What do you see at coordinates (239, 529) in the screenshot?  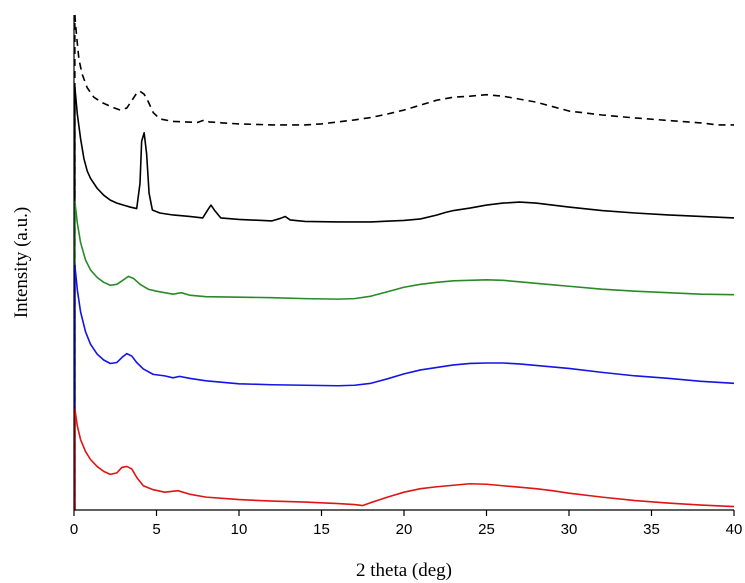 I see `x-tick-label: 10` at bounding box center [239, 529].